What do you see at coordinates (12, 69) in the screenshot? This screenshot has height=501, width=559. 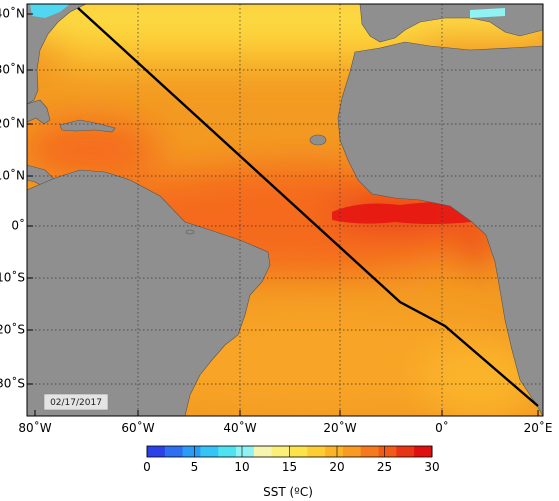 I see `lat-label-30n: 30˚N` at bounding box center [12, 69].